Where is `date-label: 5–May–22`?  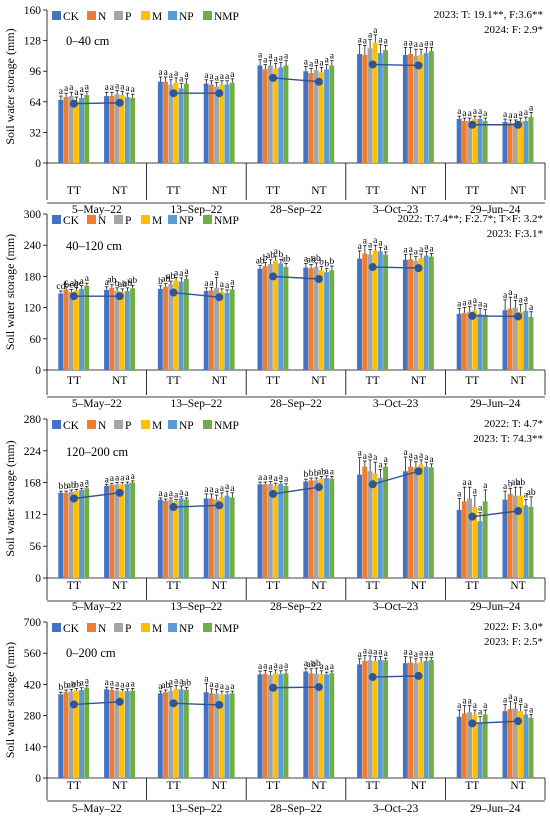
date-label: 5–May–22 is located at coordinates (97, 607).